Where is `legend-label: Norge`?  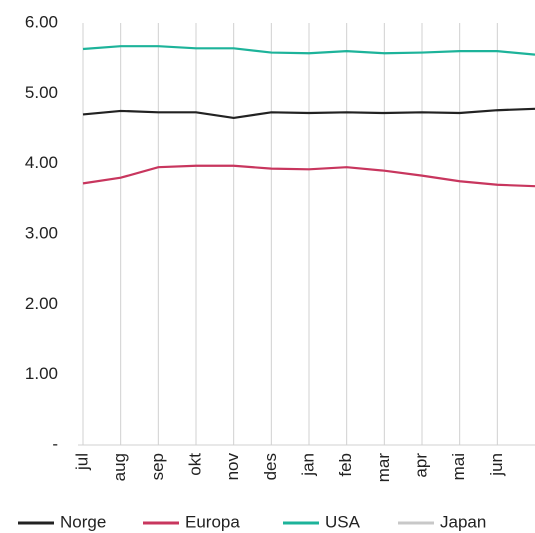 legend-label: Norge is located at coordinates (83, 521).